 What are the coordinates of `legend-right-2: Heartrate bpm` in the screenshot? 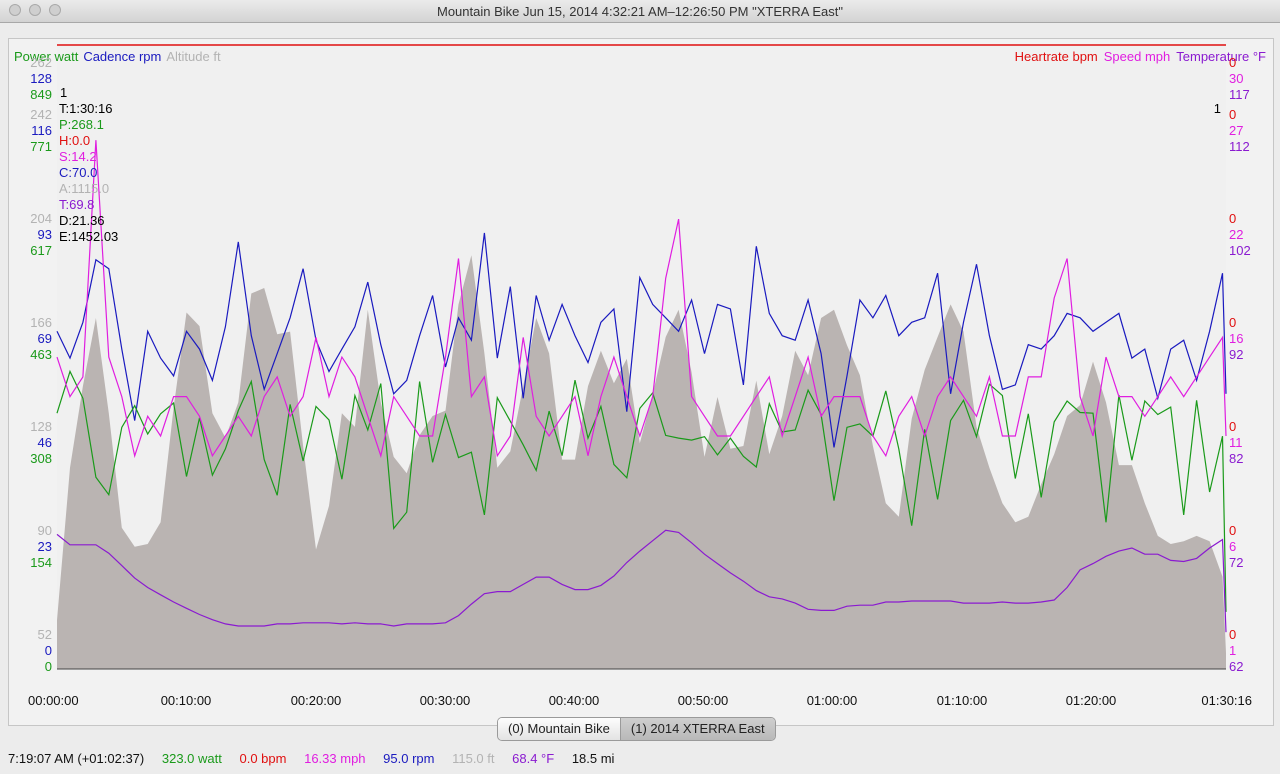 It's located at (1056, 56).